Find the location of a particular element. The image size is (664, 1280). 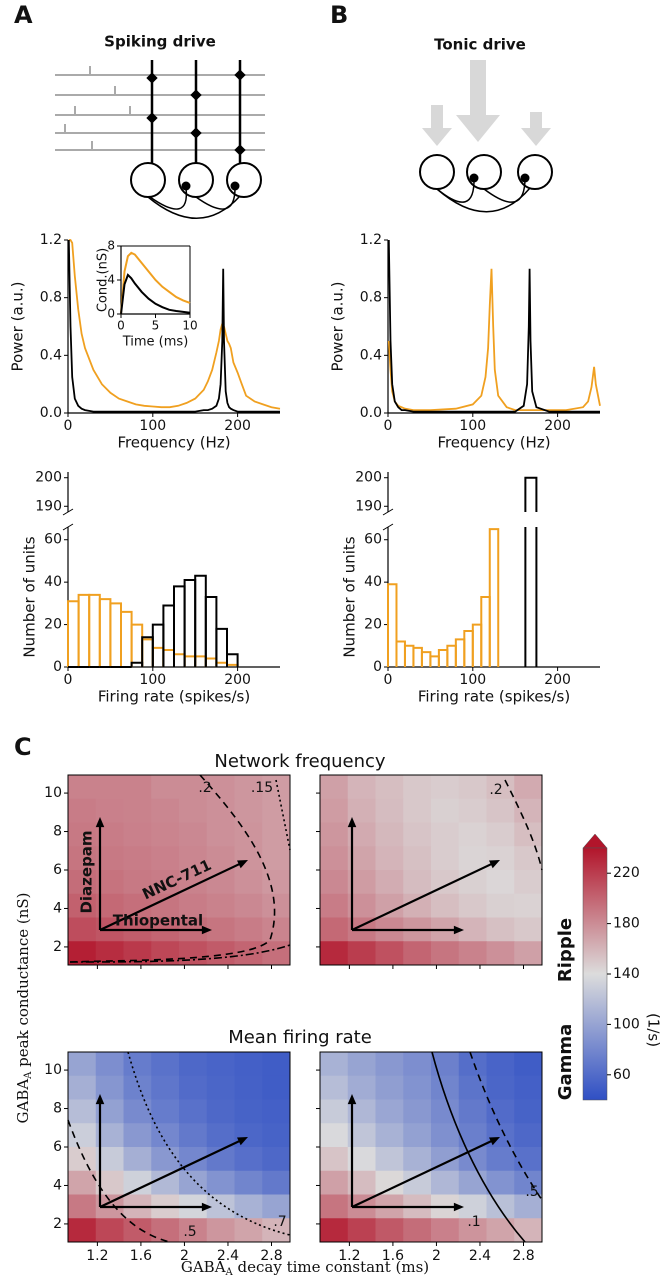

colorbar-tick-label: 140 is located at coordinates (626, 974).